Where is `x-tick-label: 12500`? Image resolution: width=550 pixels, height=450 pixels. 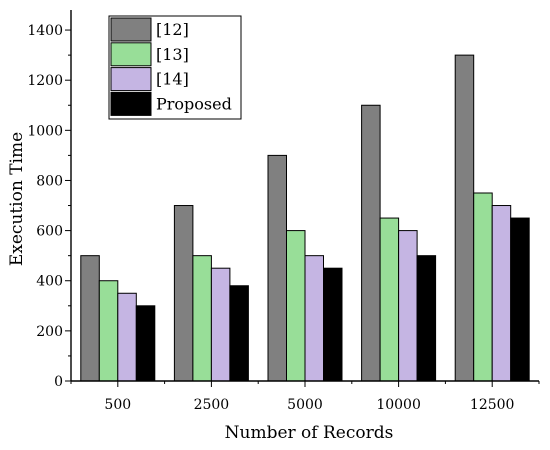
x-tick-label: 12500 is located at coordinates (492, 405).